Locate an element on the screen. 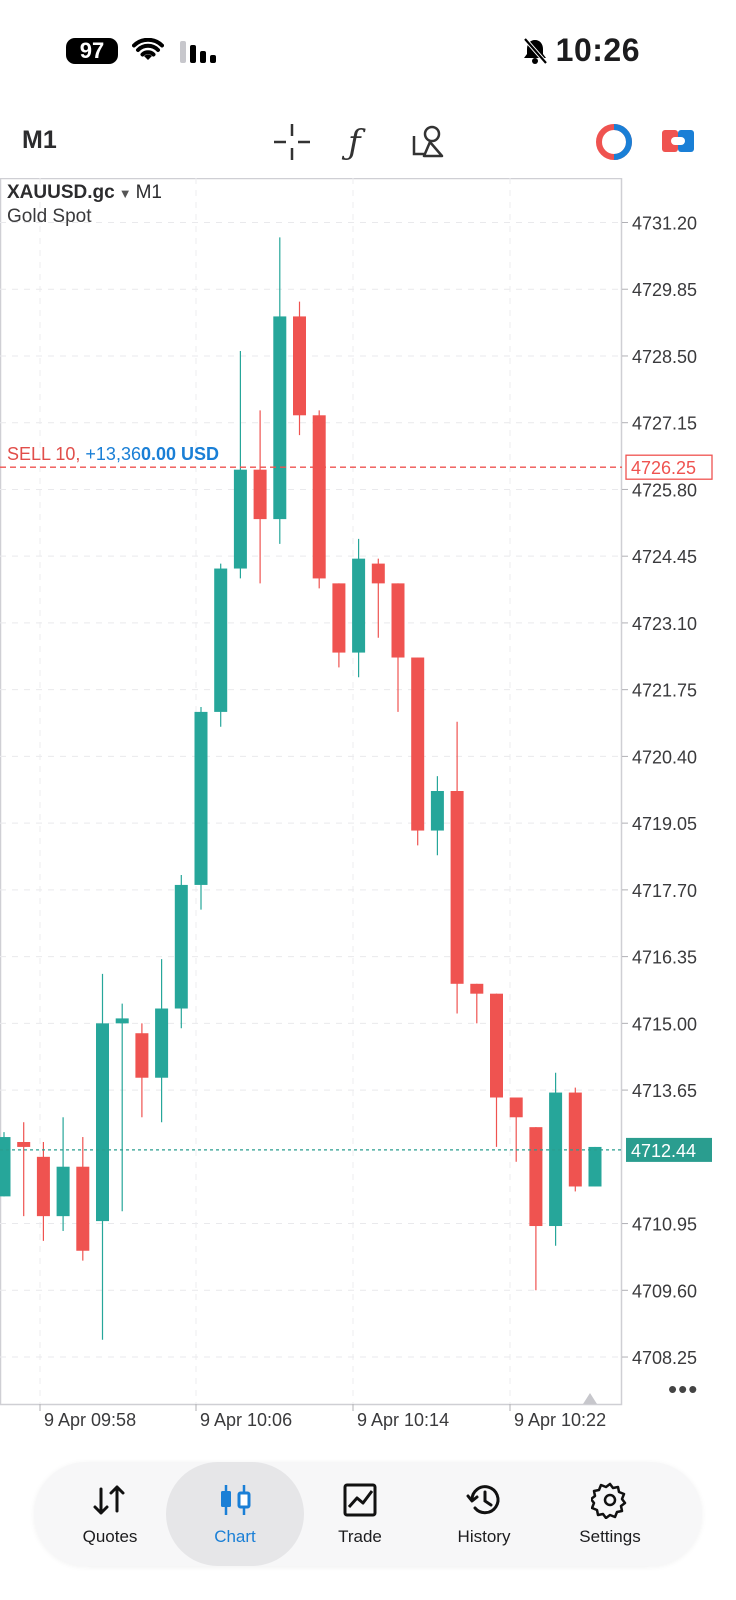 Image resolution: width=736 pixels, height=1600 pixels. scroll-end-icon is located at coordinates (590, 1398).